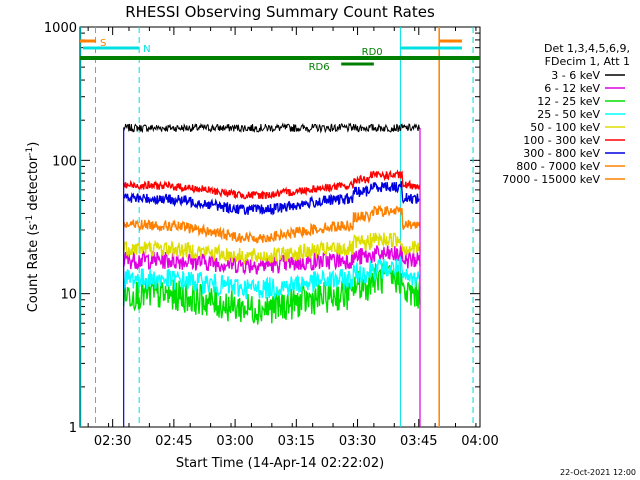 This screenshot has width=640, height=480. What do you see at coordinates (572, 88) in the screenshot?
I see `legend-label-1: 6 - 12 keV` at bounding box center [572, 88].